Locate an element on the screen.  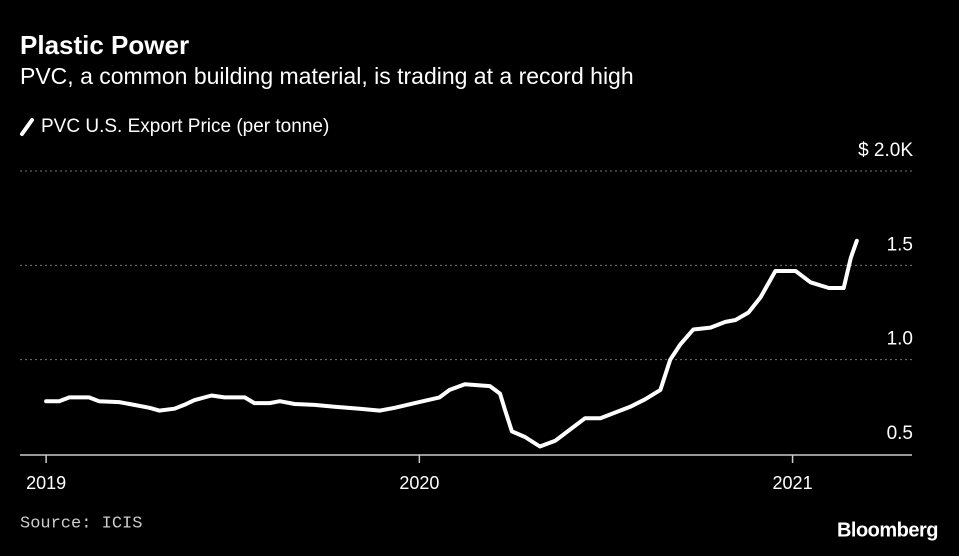
chart-title: Plastic Power is located at coordinates (104, 45).